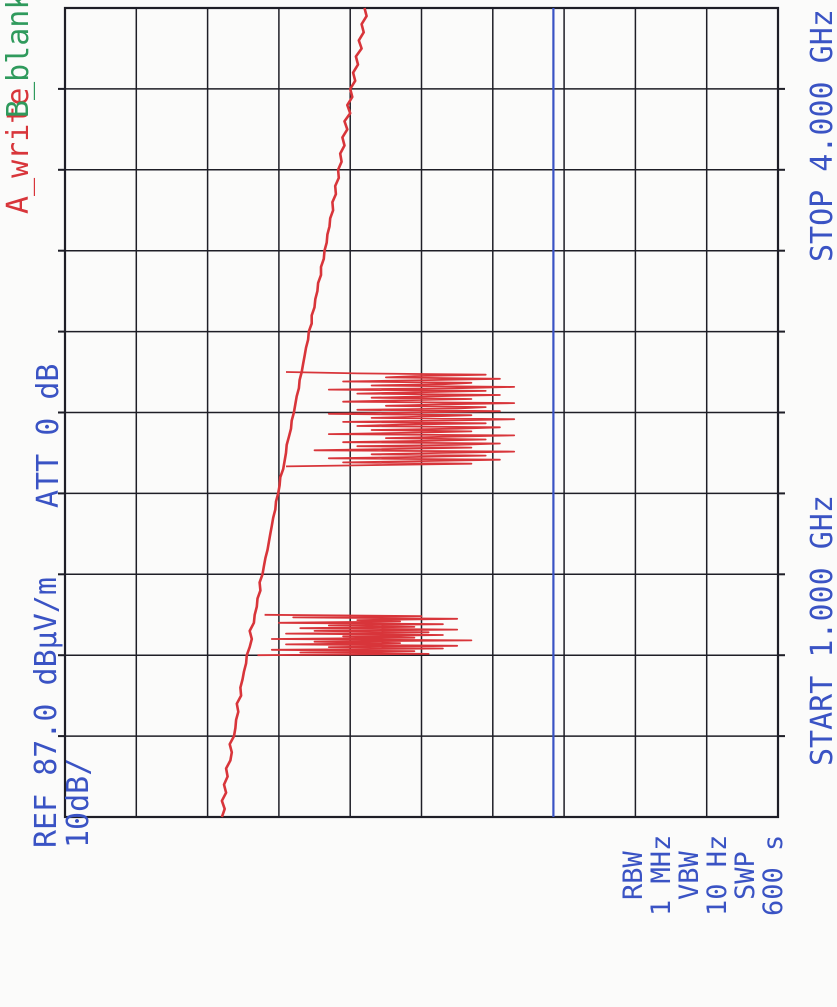  What do you see at coordinates (18, 59) in the screenshot?
I see `trace-b-label: B_blank` at bounding box center [18, 59].